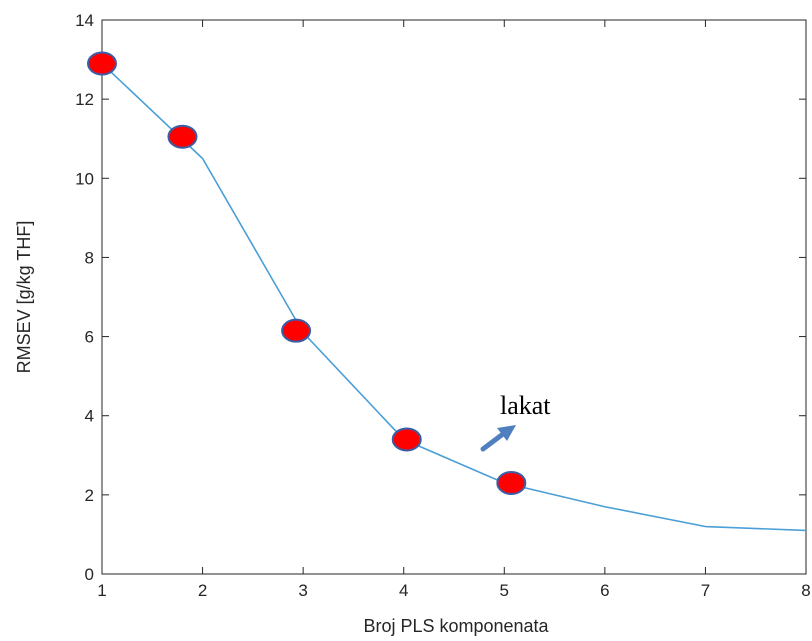  What do you see at coordinates (202, 590) in the screenshot?
I see `x-tick-label: 2` at bounding box center [202, 590].